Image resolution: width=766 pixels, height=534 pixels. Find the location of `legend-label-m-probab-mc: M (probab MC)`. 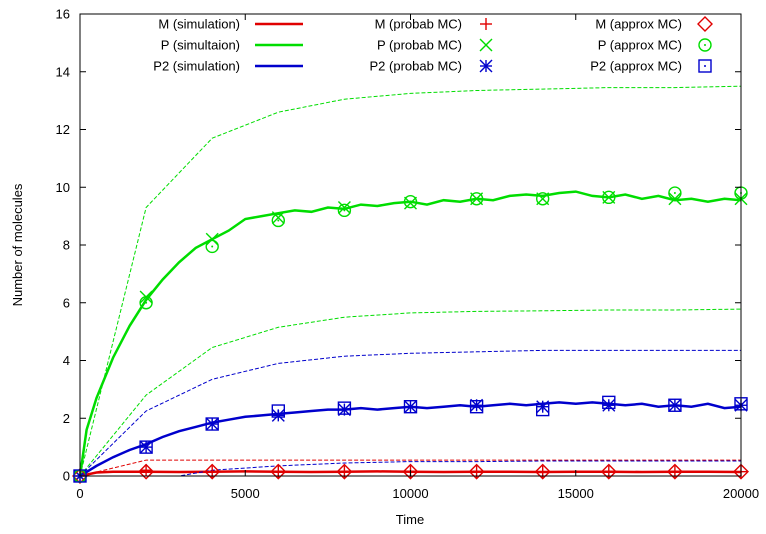

legend-label-m-probab-mc: M (probab MC) is located at coordinates (418, 24).